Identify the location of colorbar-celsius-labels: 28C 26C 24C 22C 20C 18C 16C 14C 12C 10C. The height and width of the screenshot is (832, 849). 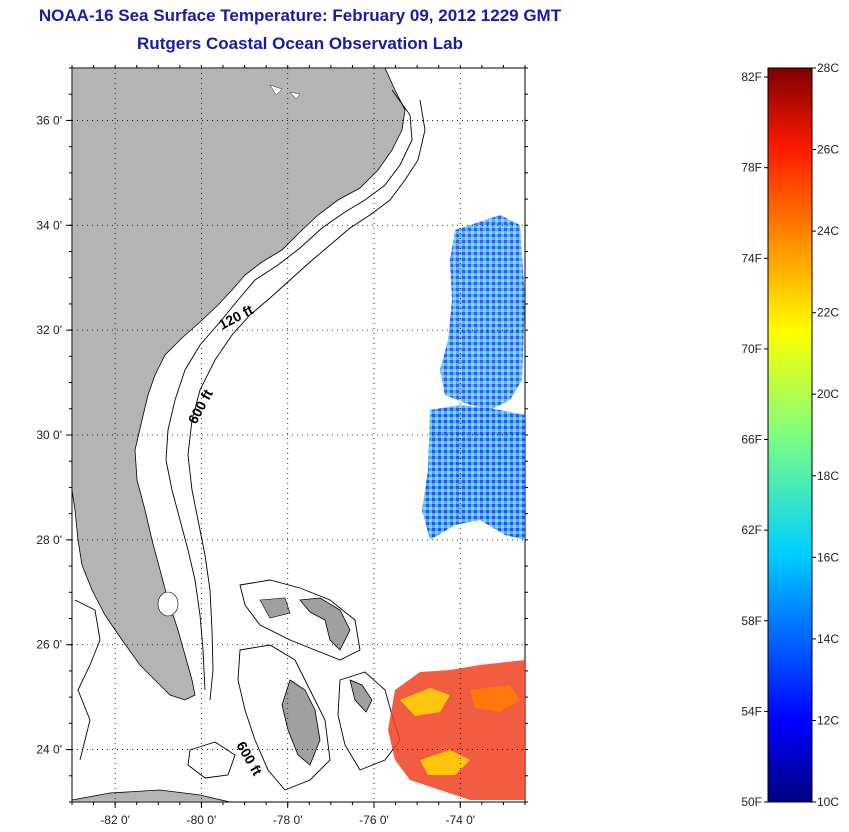
(825, 435).